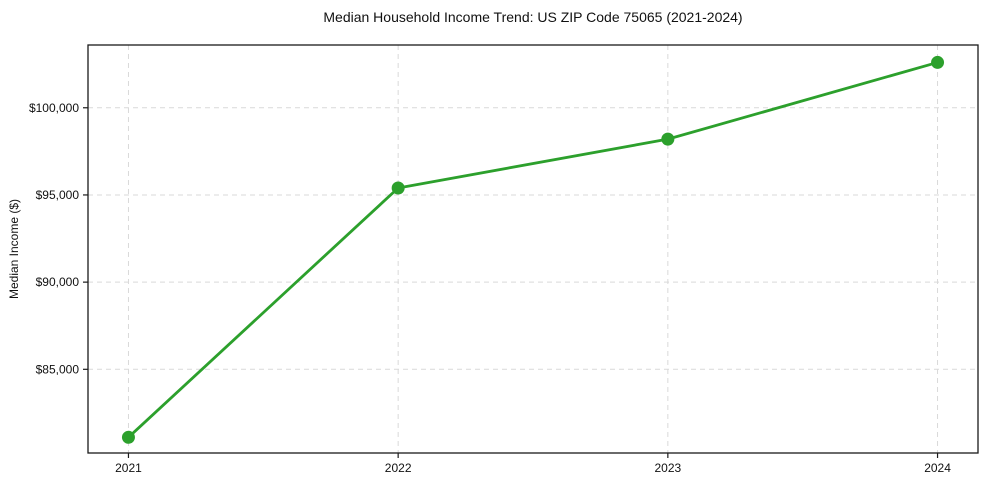 The image size is (989, 490). I want to click on y-tick-label: $100,000, so click(54, 108).